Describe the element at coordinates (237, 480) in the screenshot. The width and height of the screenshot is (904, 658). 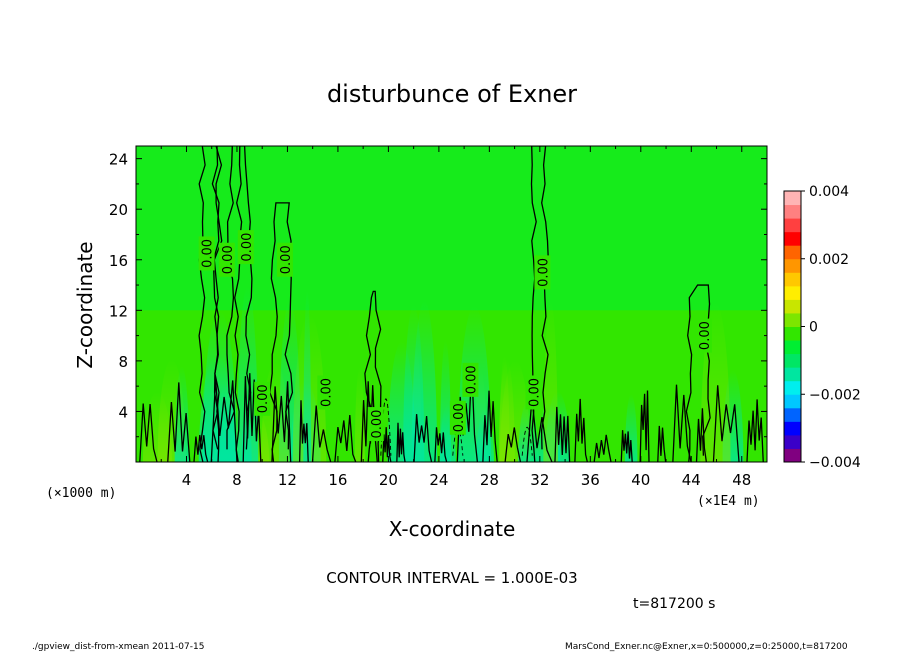
I see `x-tick-label: 8` at that location.